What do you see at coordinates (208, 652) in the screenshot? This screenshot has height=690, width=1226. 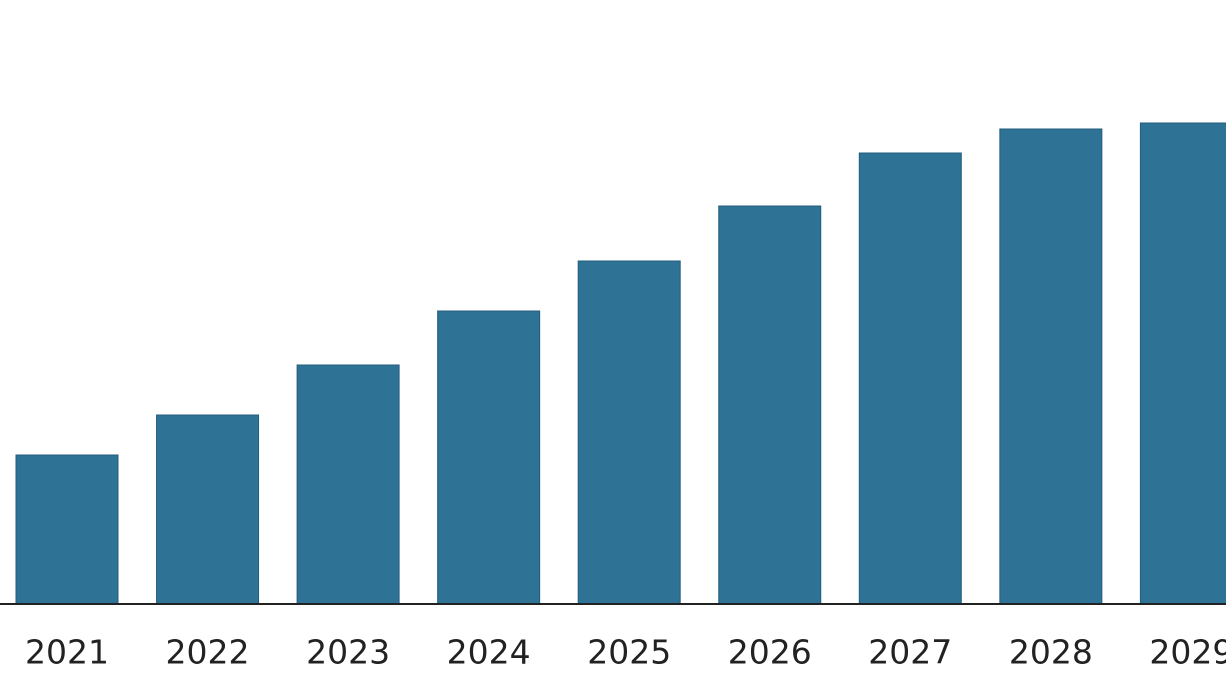 I see `x-tick-label: 2022` at bounding box center [208, 652].